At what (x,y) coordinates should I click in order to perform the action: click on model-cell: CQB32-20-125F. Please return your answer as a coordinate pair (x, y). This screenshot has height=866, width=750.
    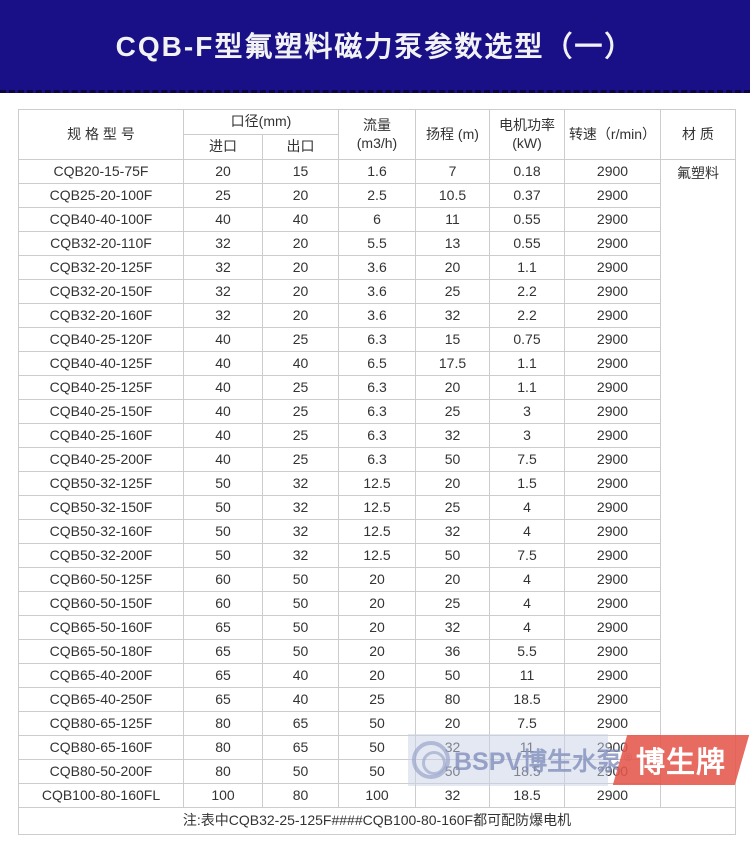
    Looking at the image, I should click on (101, 267).